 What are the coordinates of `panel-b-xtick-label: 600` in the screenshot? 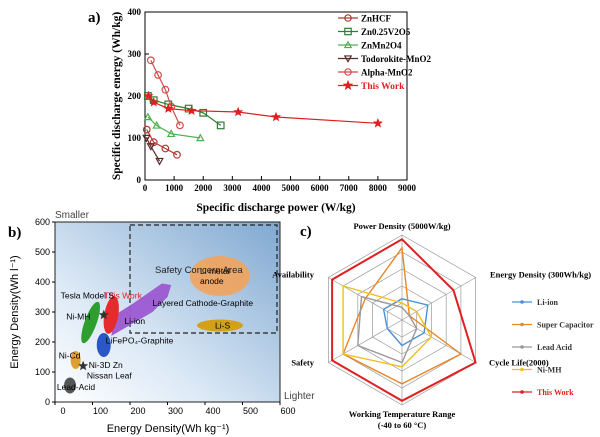 It's located at (287, 411).